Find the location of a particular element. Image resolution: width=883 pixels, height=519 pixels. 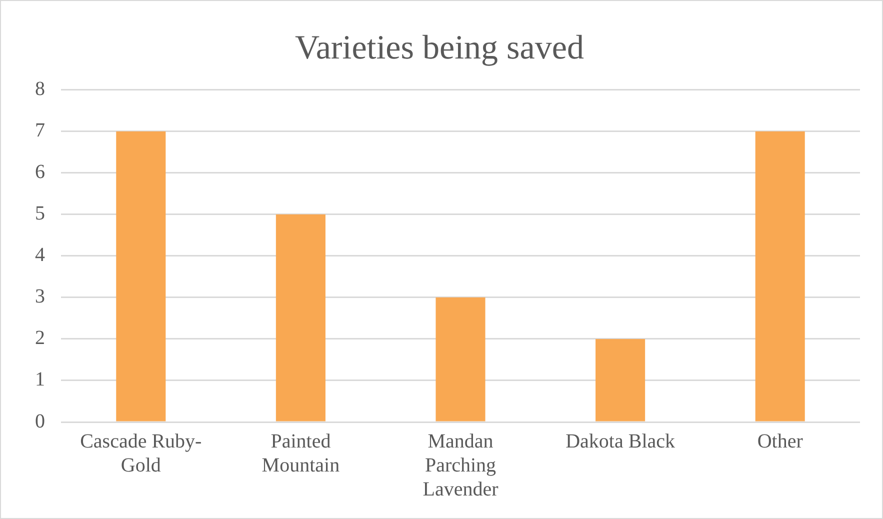

y-tick-label: 5 is located at coordinates (40, 213).